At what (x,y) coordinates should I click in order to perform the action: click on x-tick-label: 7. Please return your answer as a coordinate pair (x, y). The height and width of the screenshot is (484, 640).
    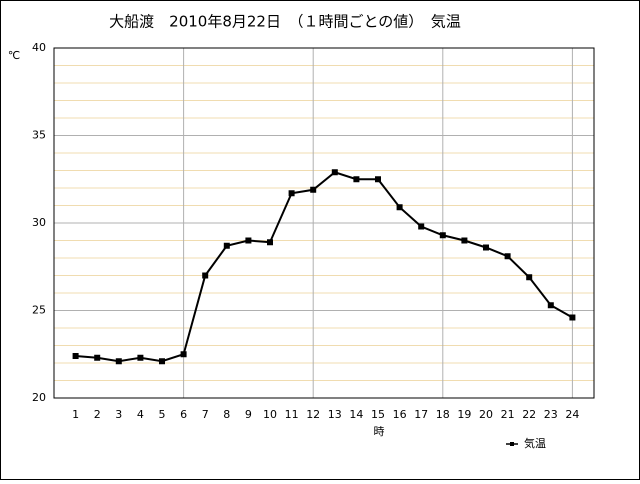
    Looking at the image, I should click on (205, 414).